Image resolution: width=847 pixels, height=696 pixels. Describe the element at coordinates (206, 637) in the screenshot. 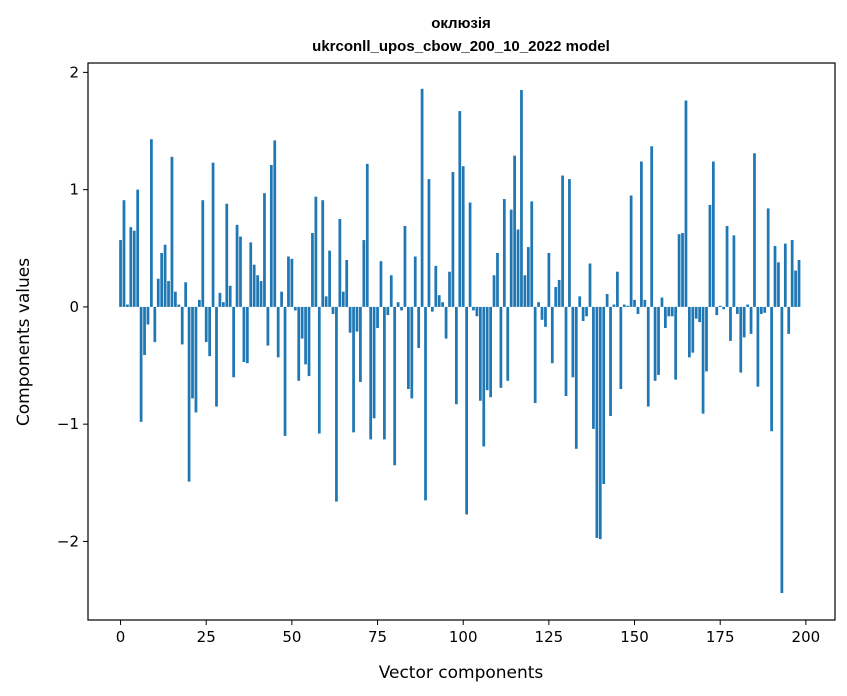

I see `x-tick-label: 25` at that location.